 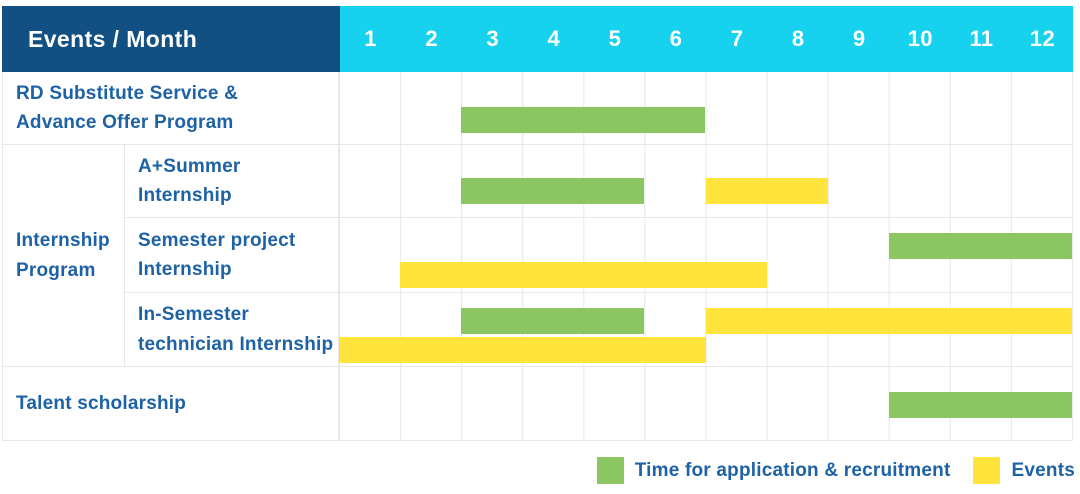 I want to click on event-color-swatch, so click(x=987, y=470).